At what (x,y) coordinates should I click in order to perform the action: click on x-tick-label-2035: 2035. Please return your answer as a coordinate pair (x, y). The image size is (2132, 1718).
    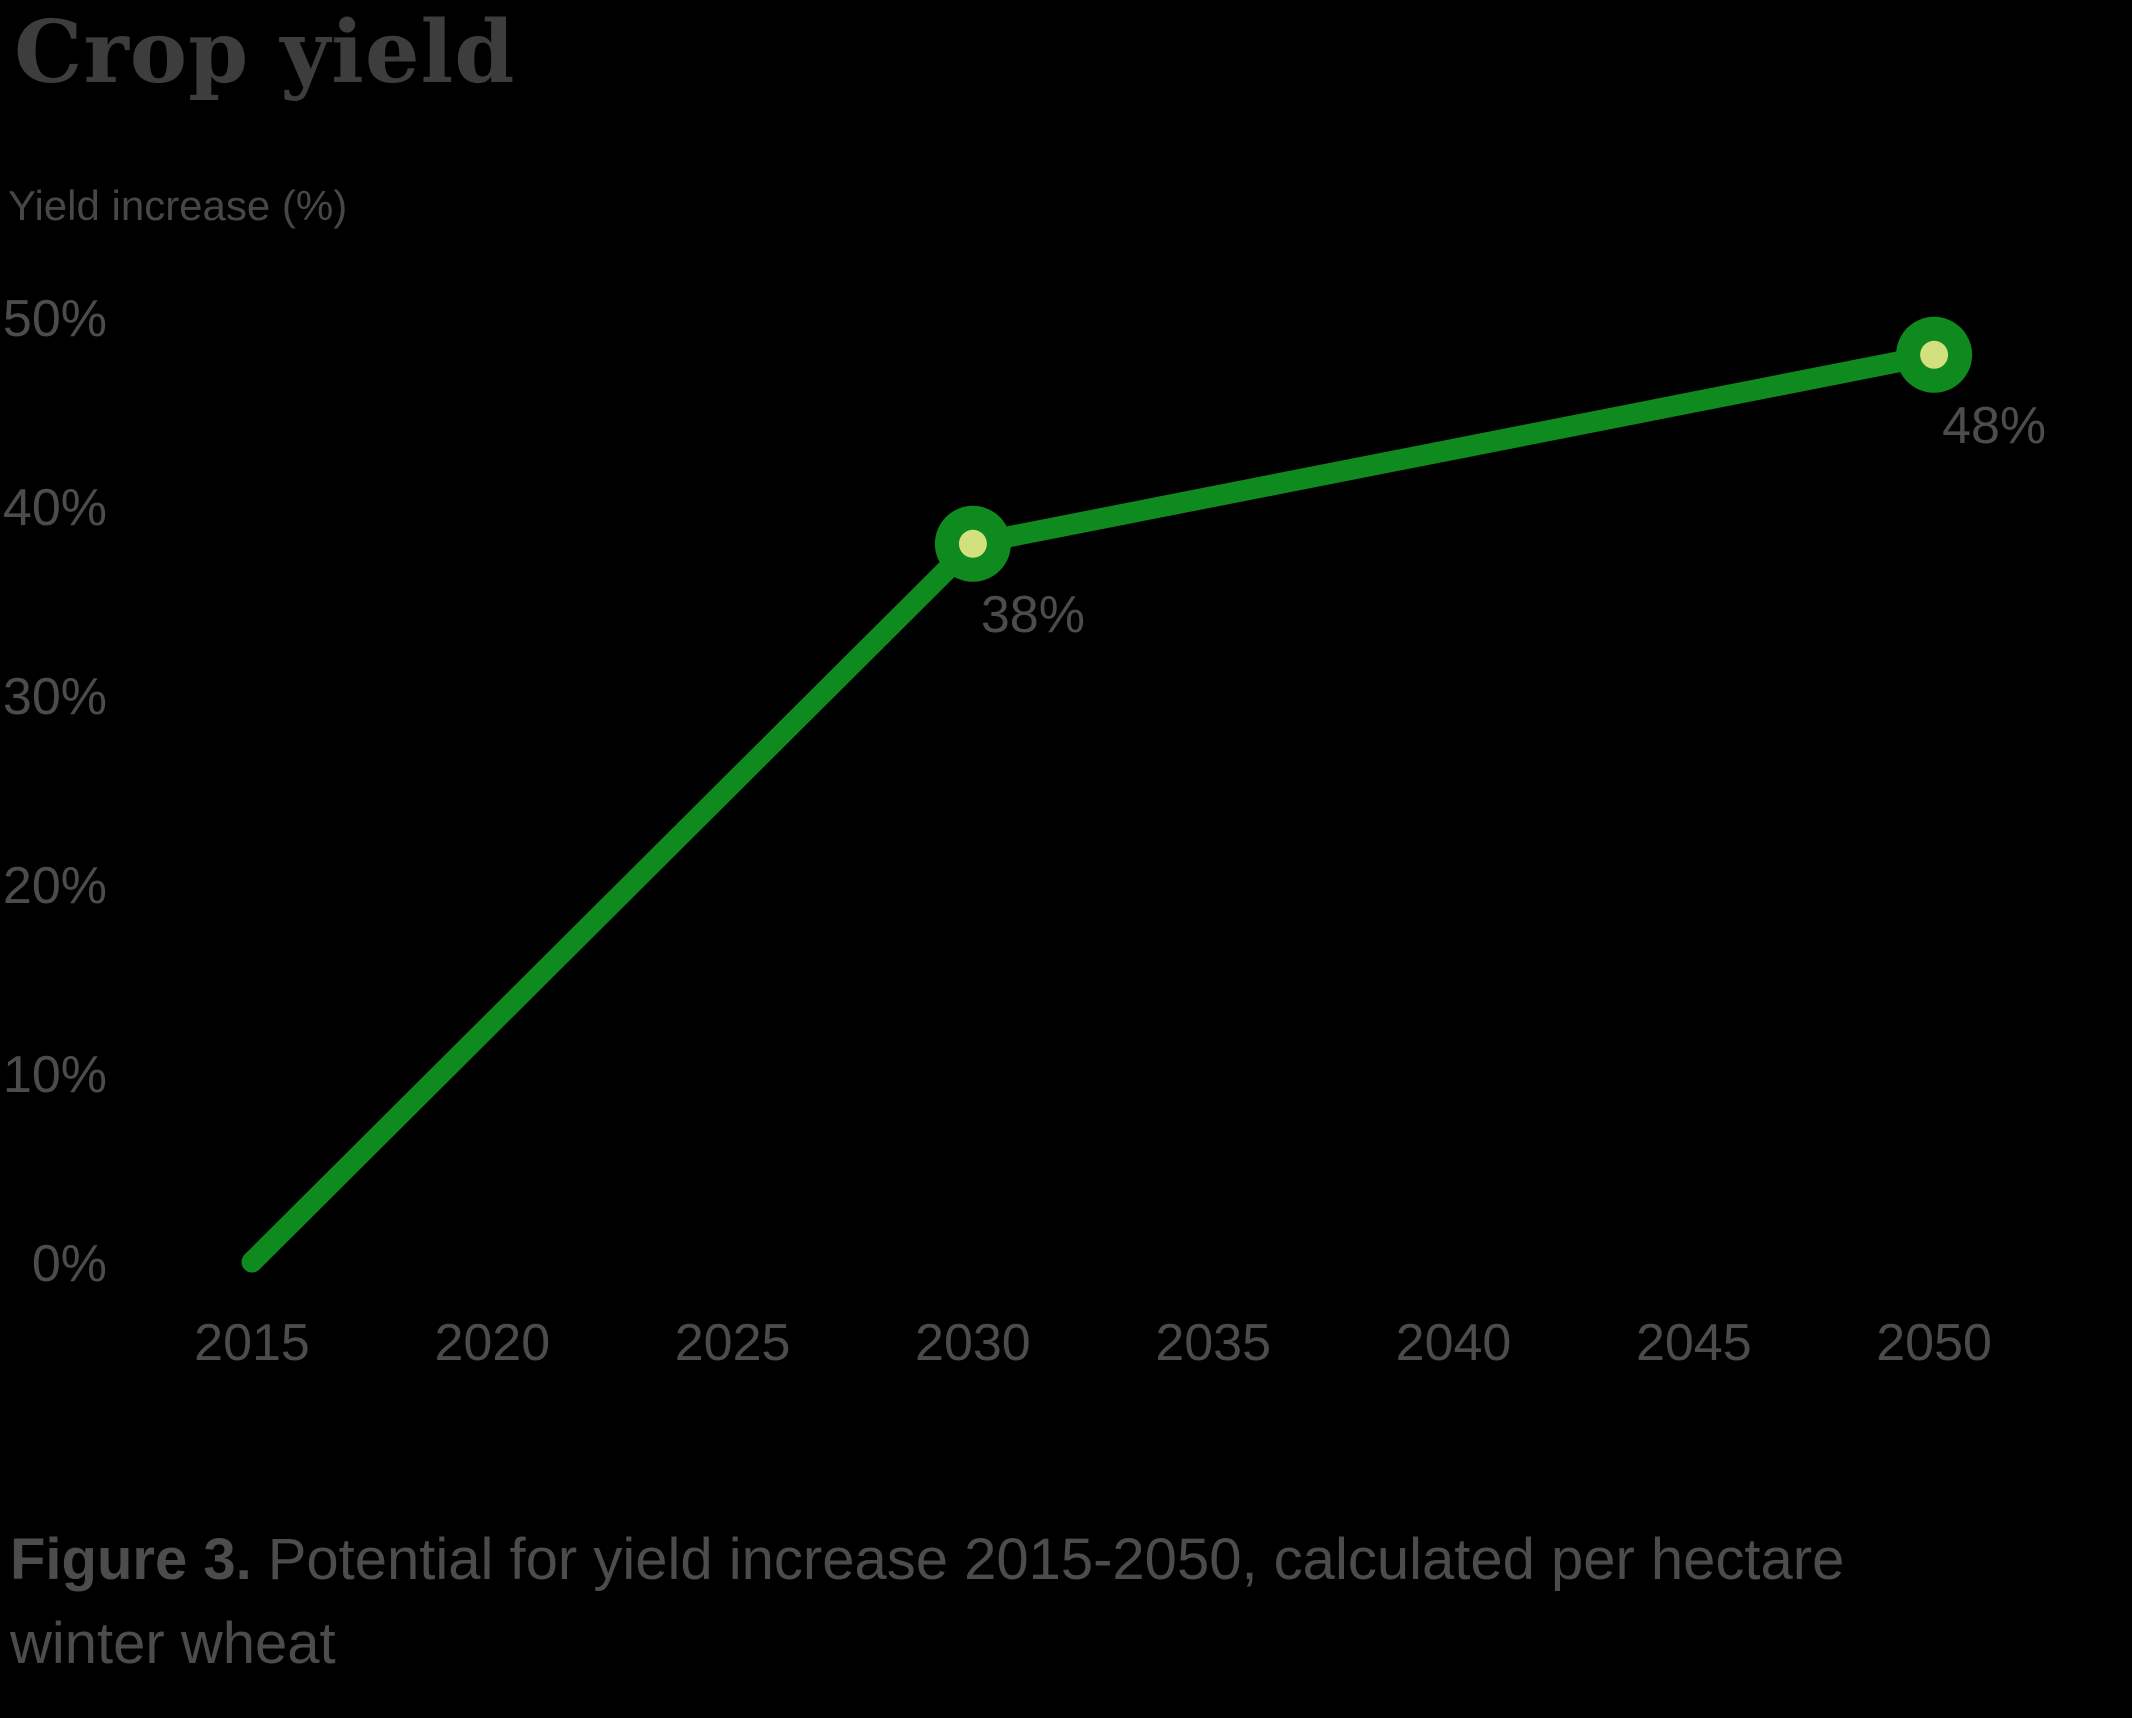
    Looking at the image, I should click on (1213, 1343).